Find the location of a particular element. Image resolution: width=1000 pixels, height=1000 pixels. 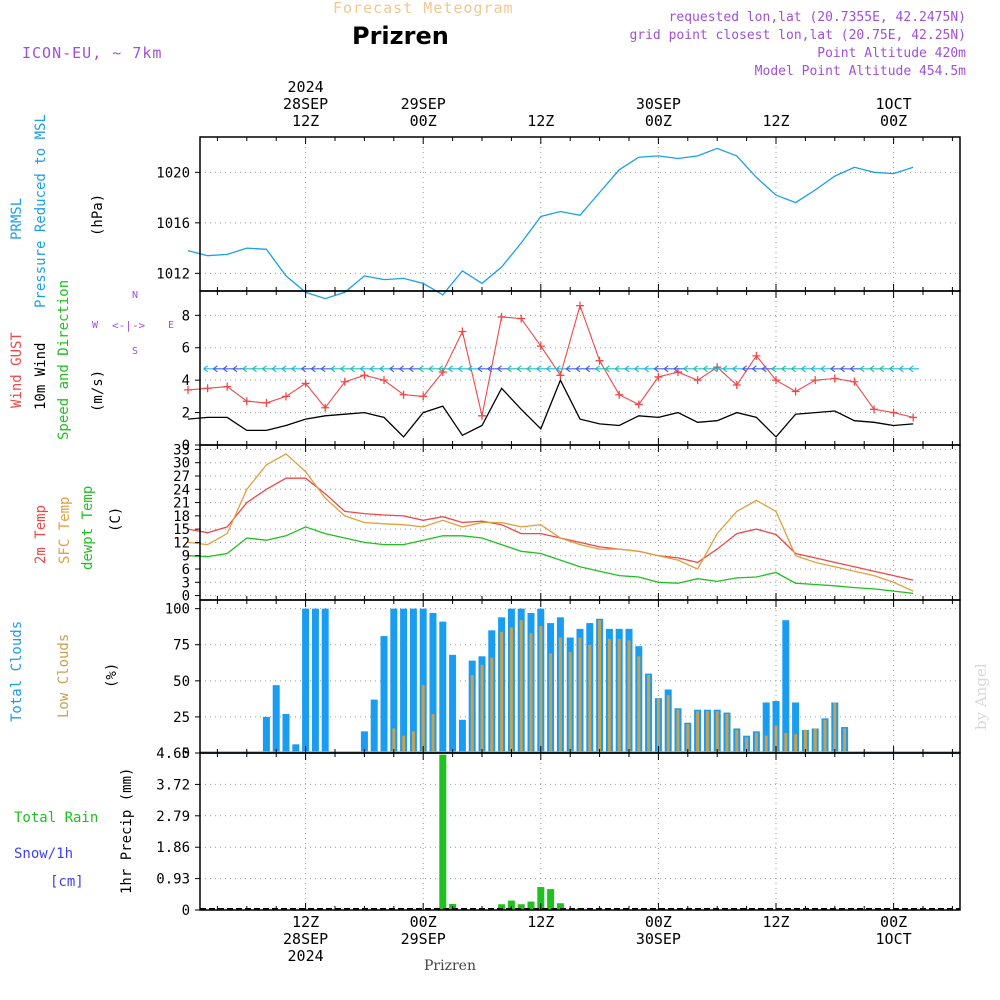

time-tick-line: 29SEP is located at coordinates (423, 104).